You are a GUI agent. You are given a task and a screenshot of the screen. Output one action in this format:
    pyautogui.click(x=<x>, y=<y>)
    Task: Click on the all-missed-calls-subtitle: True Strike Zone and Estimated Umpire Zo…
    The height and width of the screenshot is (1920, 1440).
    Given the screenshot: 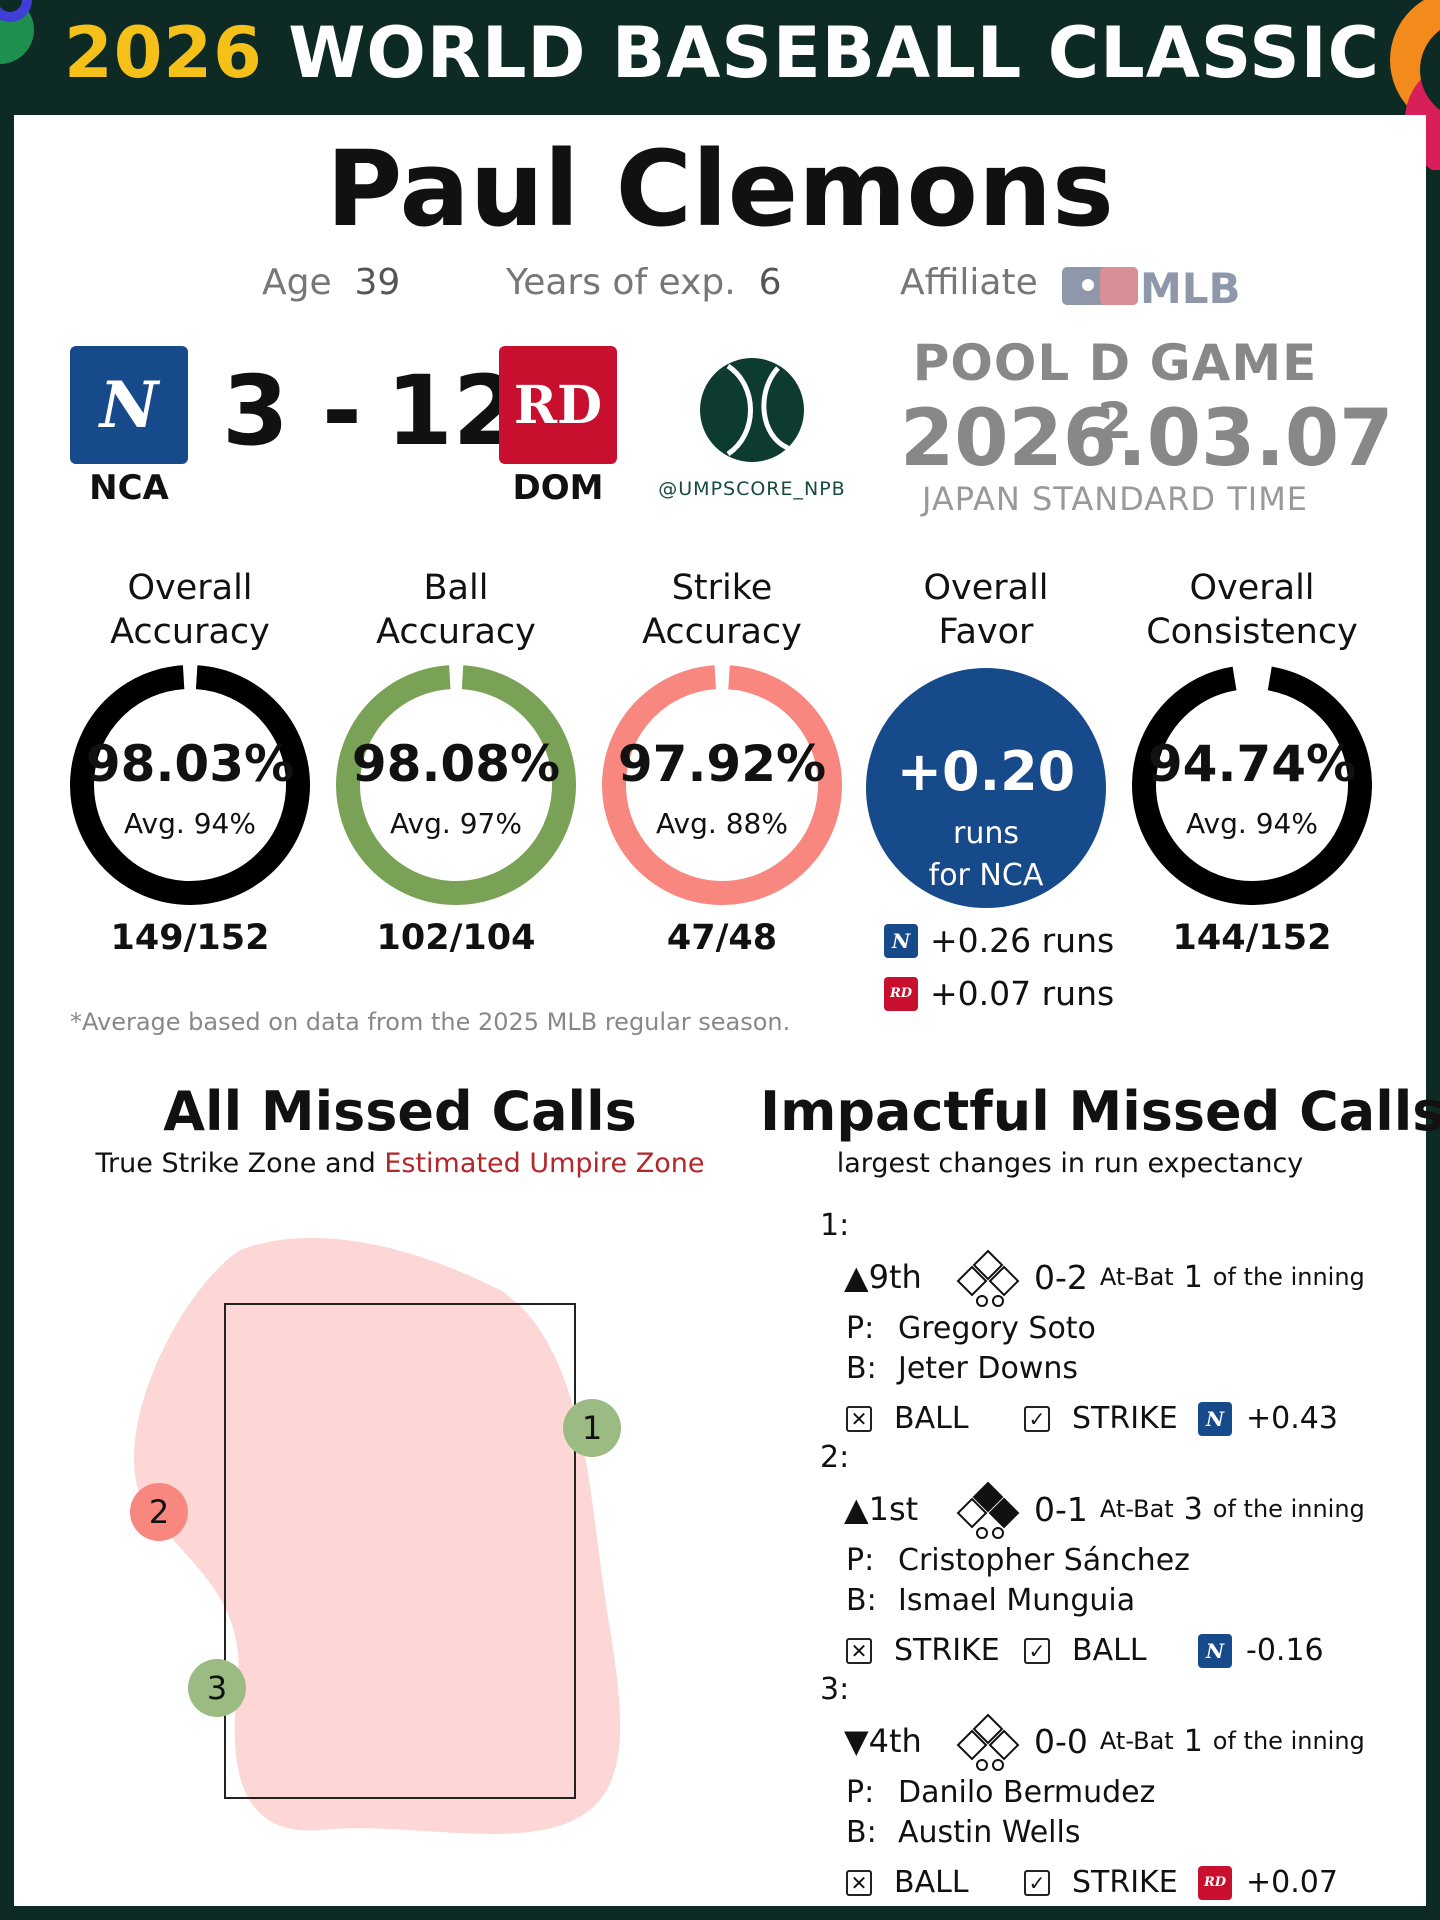 What is the action you would take?
    pyautogui.click(x=400, y=1163)
    